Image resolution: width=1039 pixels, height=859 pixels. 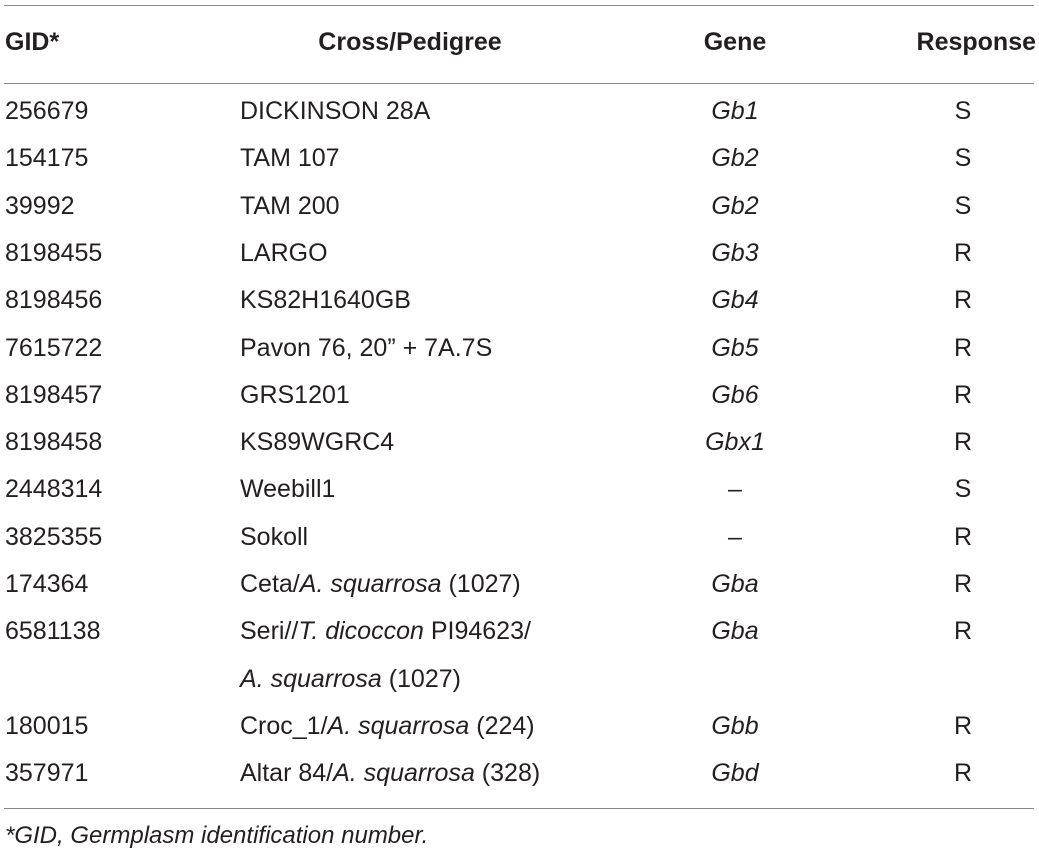 What do you see at coordinates (47, 725) in the screenshot?
I see `gid-cell: 180015` at bounding box center [47, 725].